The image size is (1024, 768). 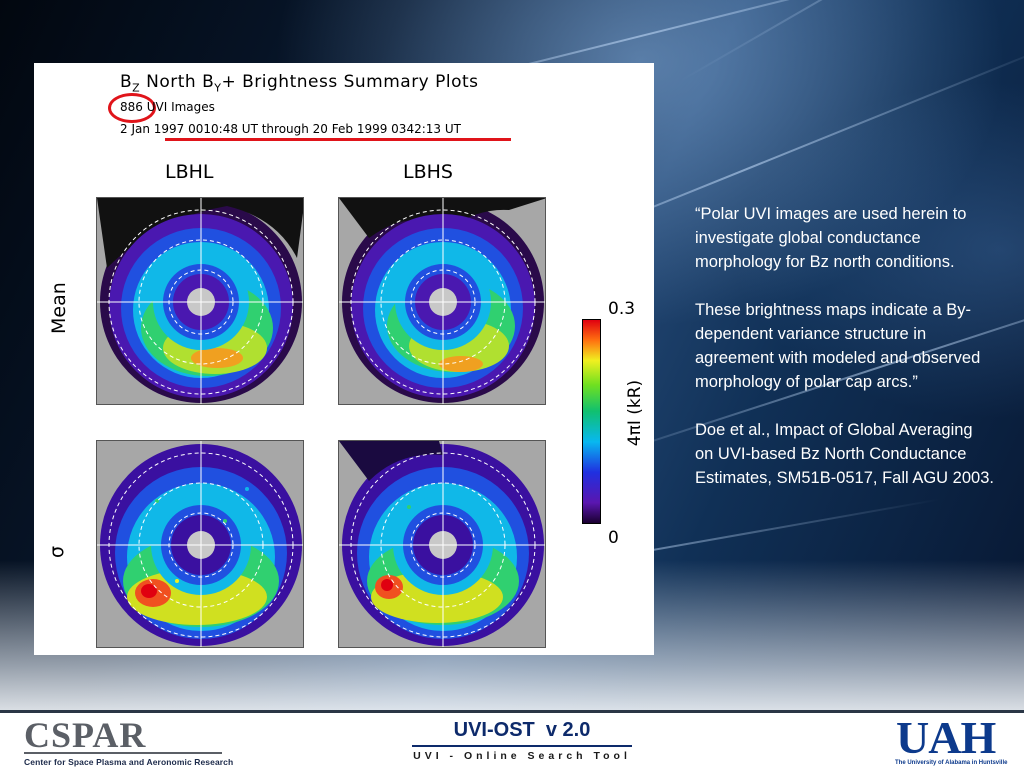 What do you see at coordinates (946, 737) in the screenshot?
I see `uah-logo: UAH` at bounding box center [946, 737].